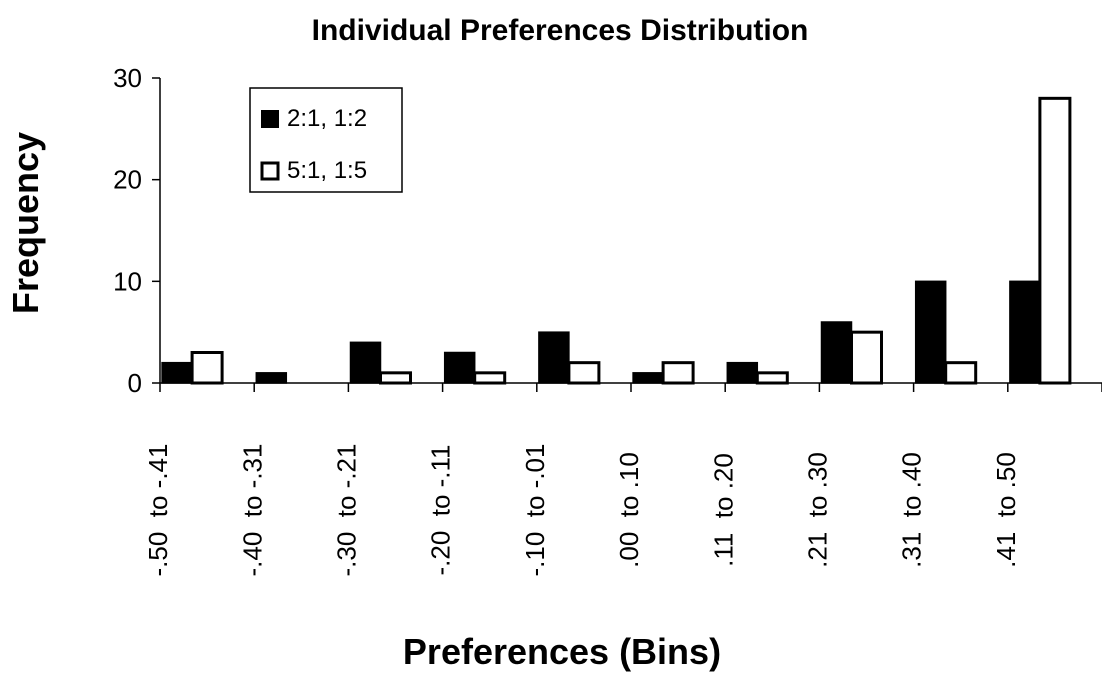 This screenshot has width=1102, height=683. What do you see at coordinates (127, 281) in the screenshot?
I see `y-tick-label: 10` at bounding box center [127, 281].